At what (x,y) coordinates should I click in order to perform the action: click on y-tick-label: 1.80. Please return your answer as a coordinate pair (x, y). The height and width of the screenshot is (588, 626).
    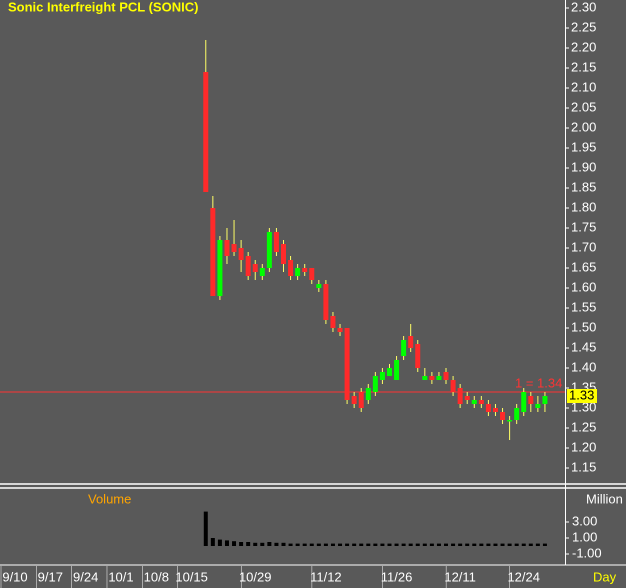
    Looking at the image, I should click on (583, 206).